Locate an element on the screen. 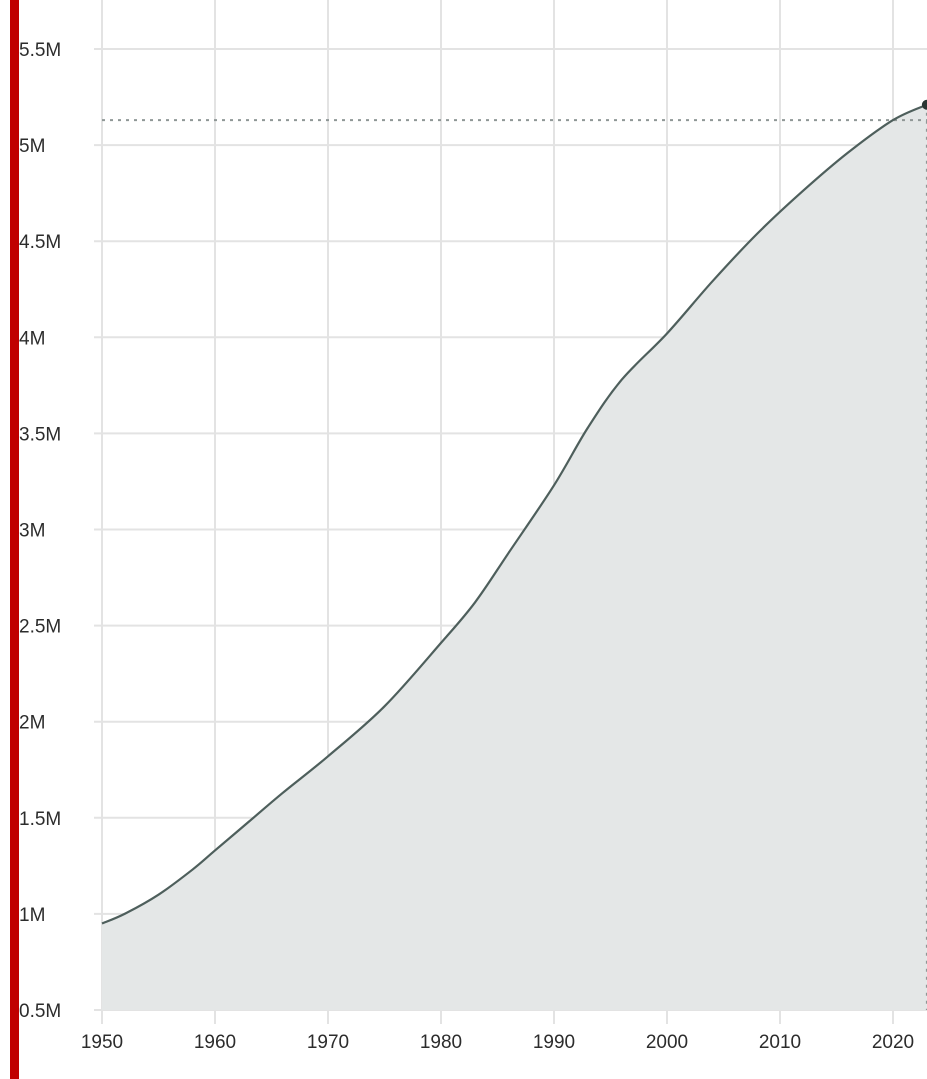 This screenshot has height=1079, width=927. y-axis-tick-labels: 0.5M 1M 1.5M 2M 2.5M 3M 3.5M 4M 4.5M 5M 5.5M is located at coordinates (40, 531).